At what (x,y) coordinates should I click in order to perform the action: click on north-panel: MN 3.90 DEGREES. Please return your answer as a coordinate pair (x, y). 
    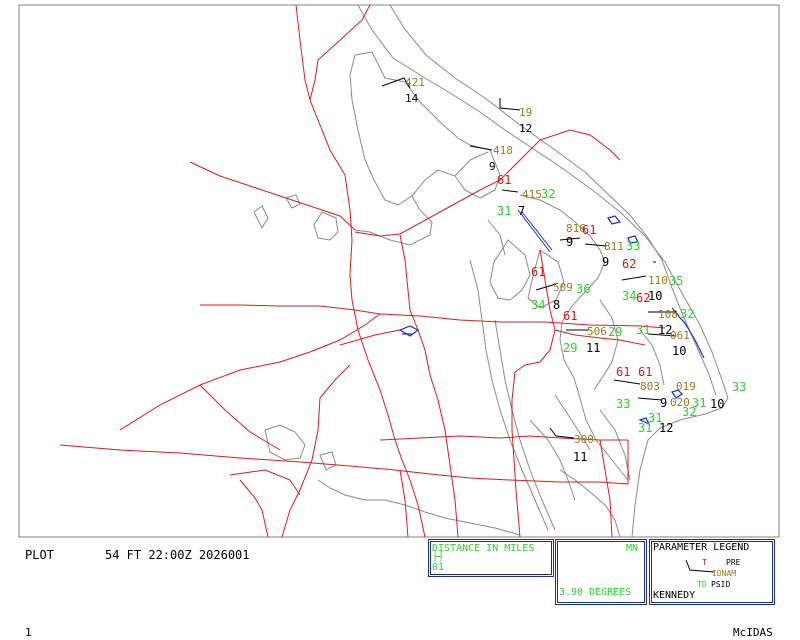
    Looking at the image, I should click on (601, 572).